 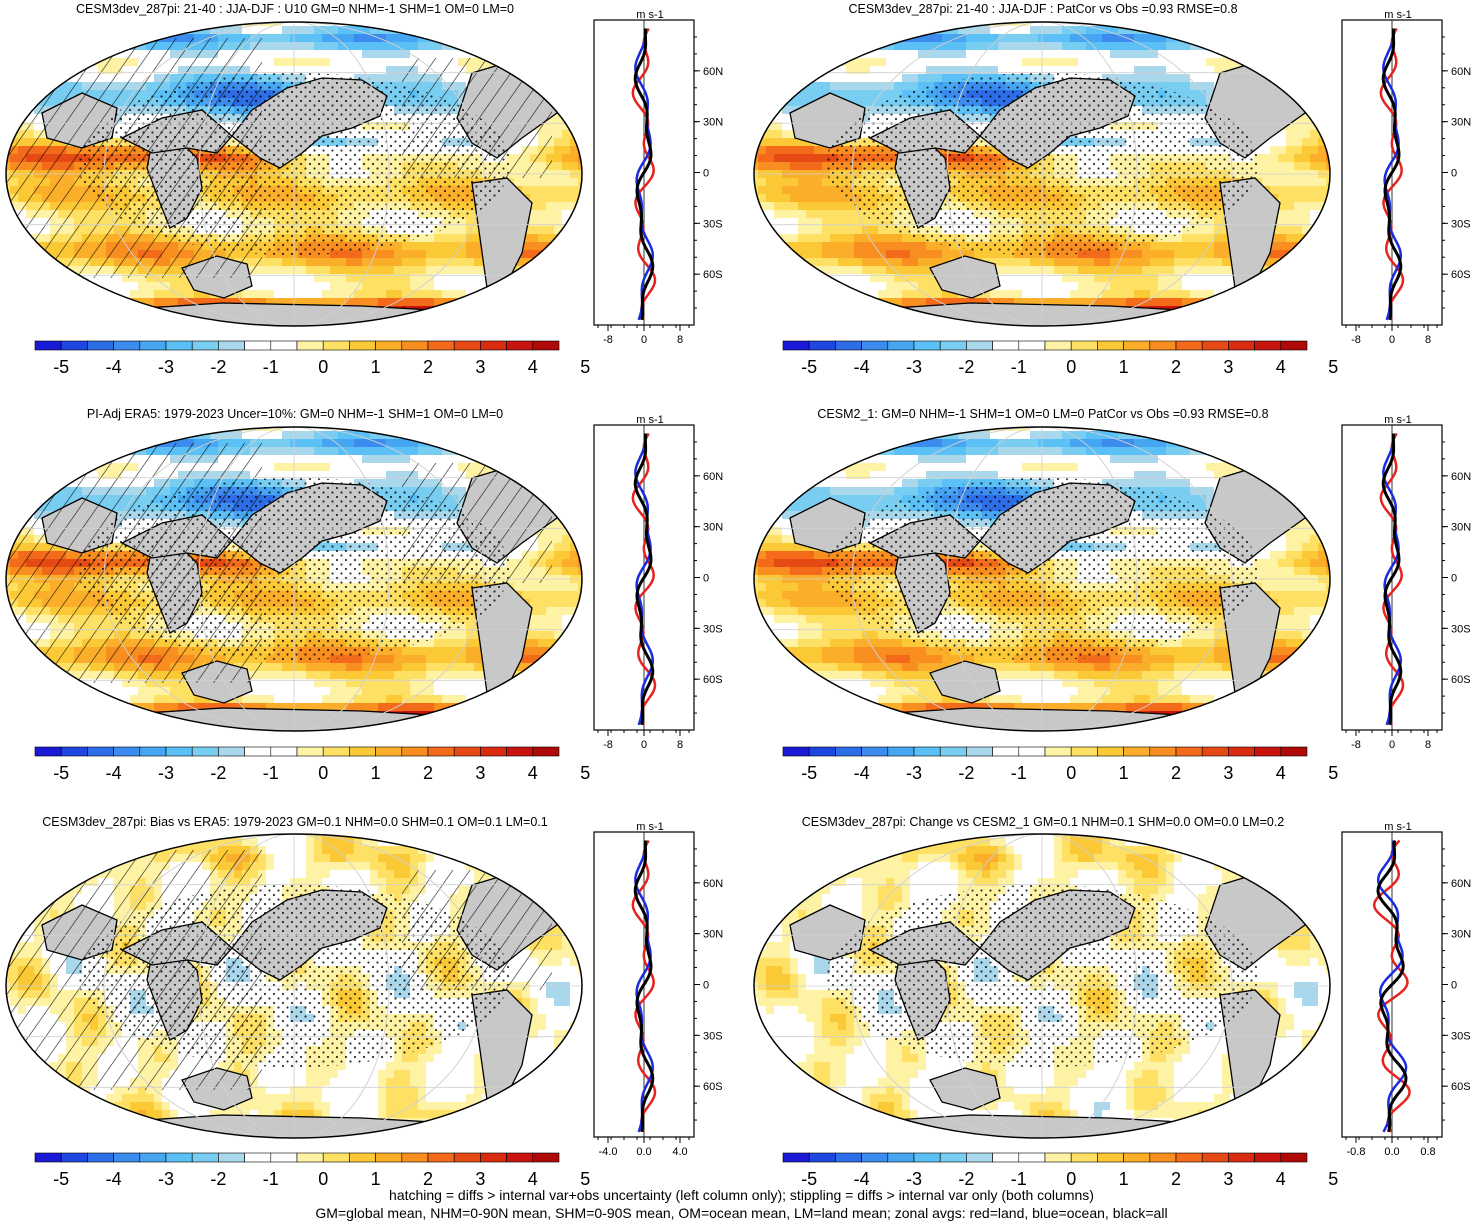 I want to click on colorbar-tick-label: -3, so click(x=914, y=773).